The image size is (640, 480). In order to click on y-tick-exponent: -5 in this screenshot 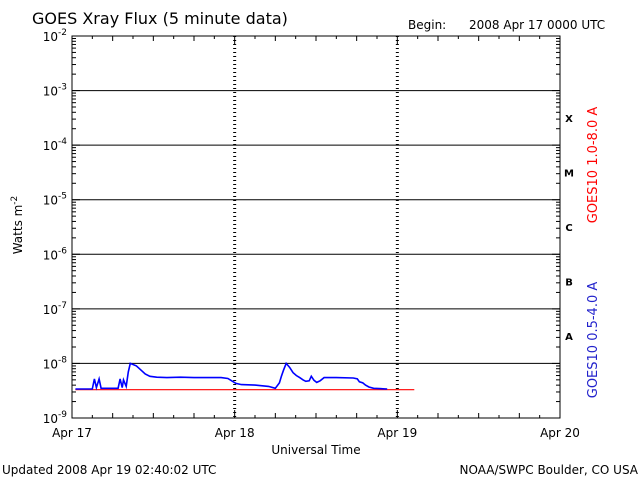, I will do `click(62, 197)`.